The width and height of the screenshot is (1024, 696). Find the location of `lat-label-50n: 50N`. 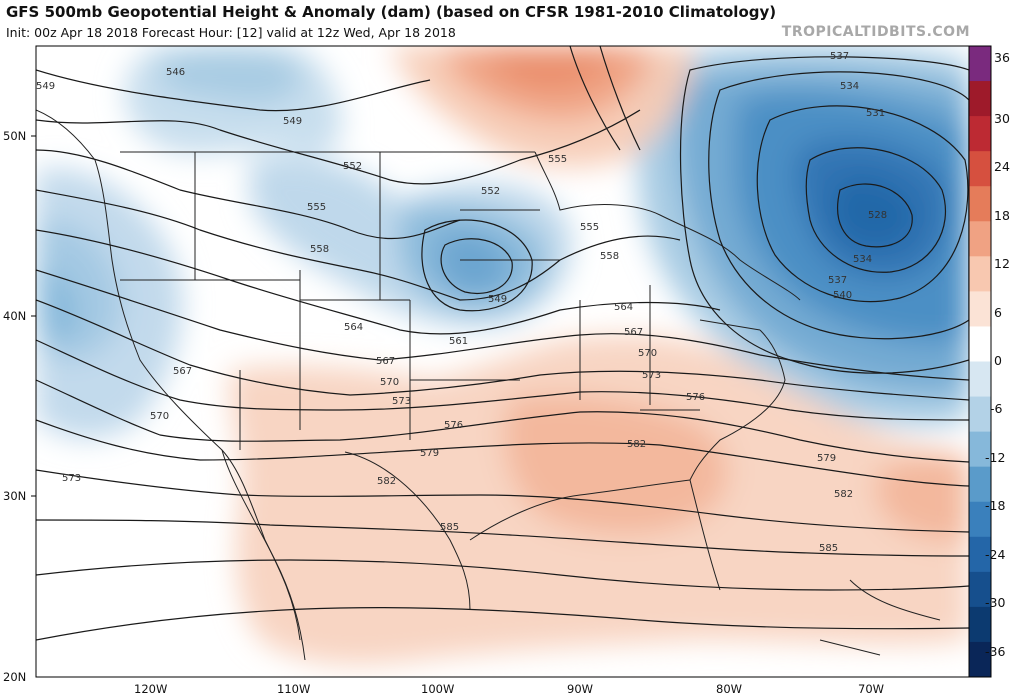

lat-label-50n: 50N is located at coordinates (14, 136).